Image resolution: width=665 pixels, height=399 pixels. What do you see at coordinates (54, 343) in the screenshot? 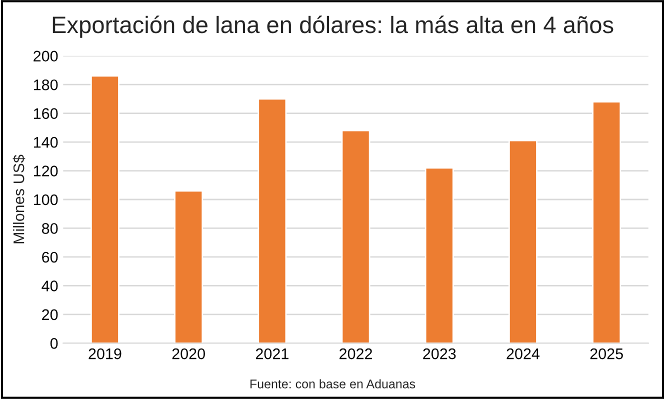
I see `y-tick-label: 0` at bounding box center [54, 343].